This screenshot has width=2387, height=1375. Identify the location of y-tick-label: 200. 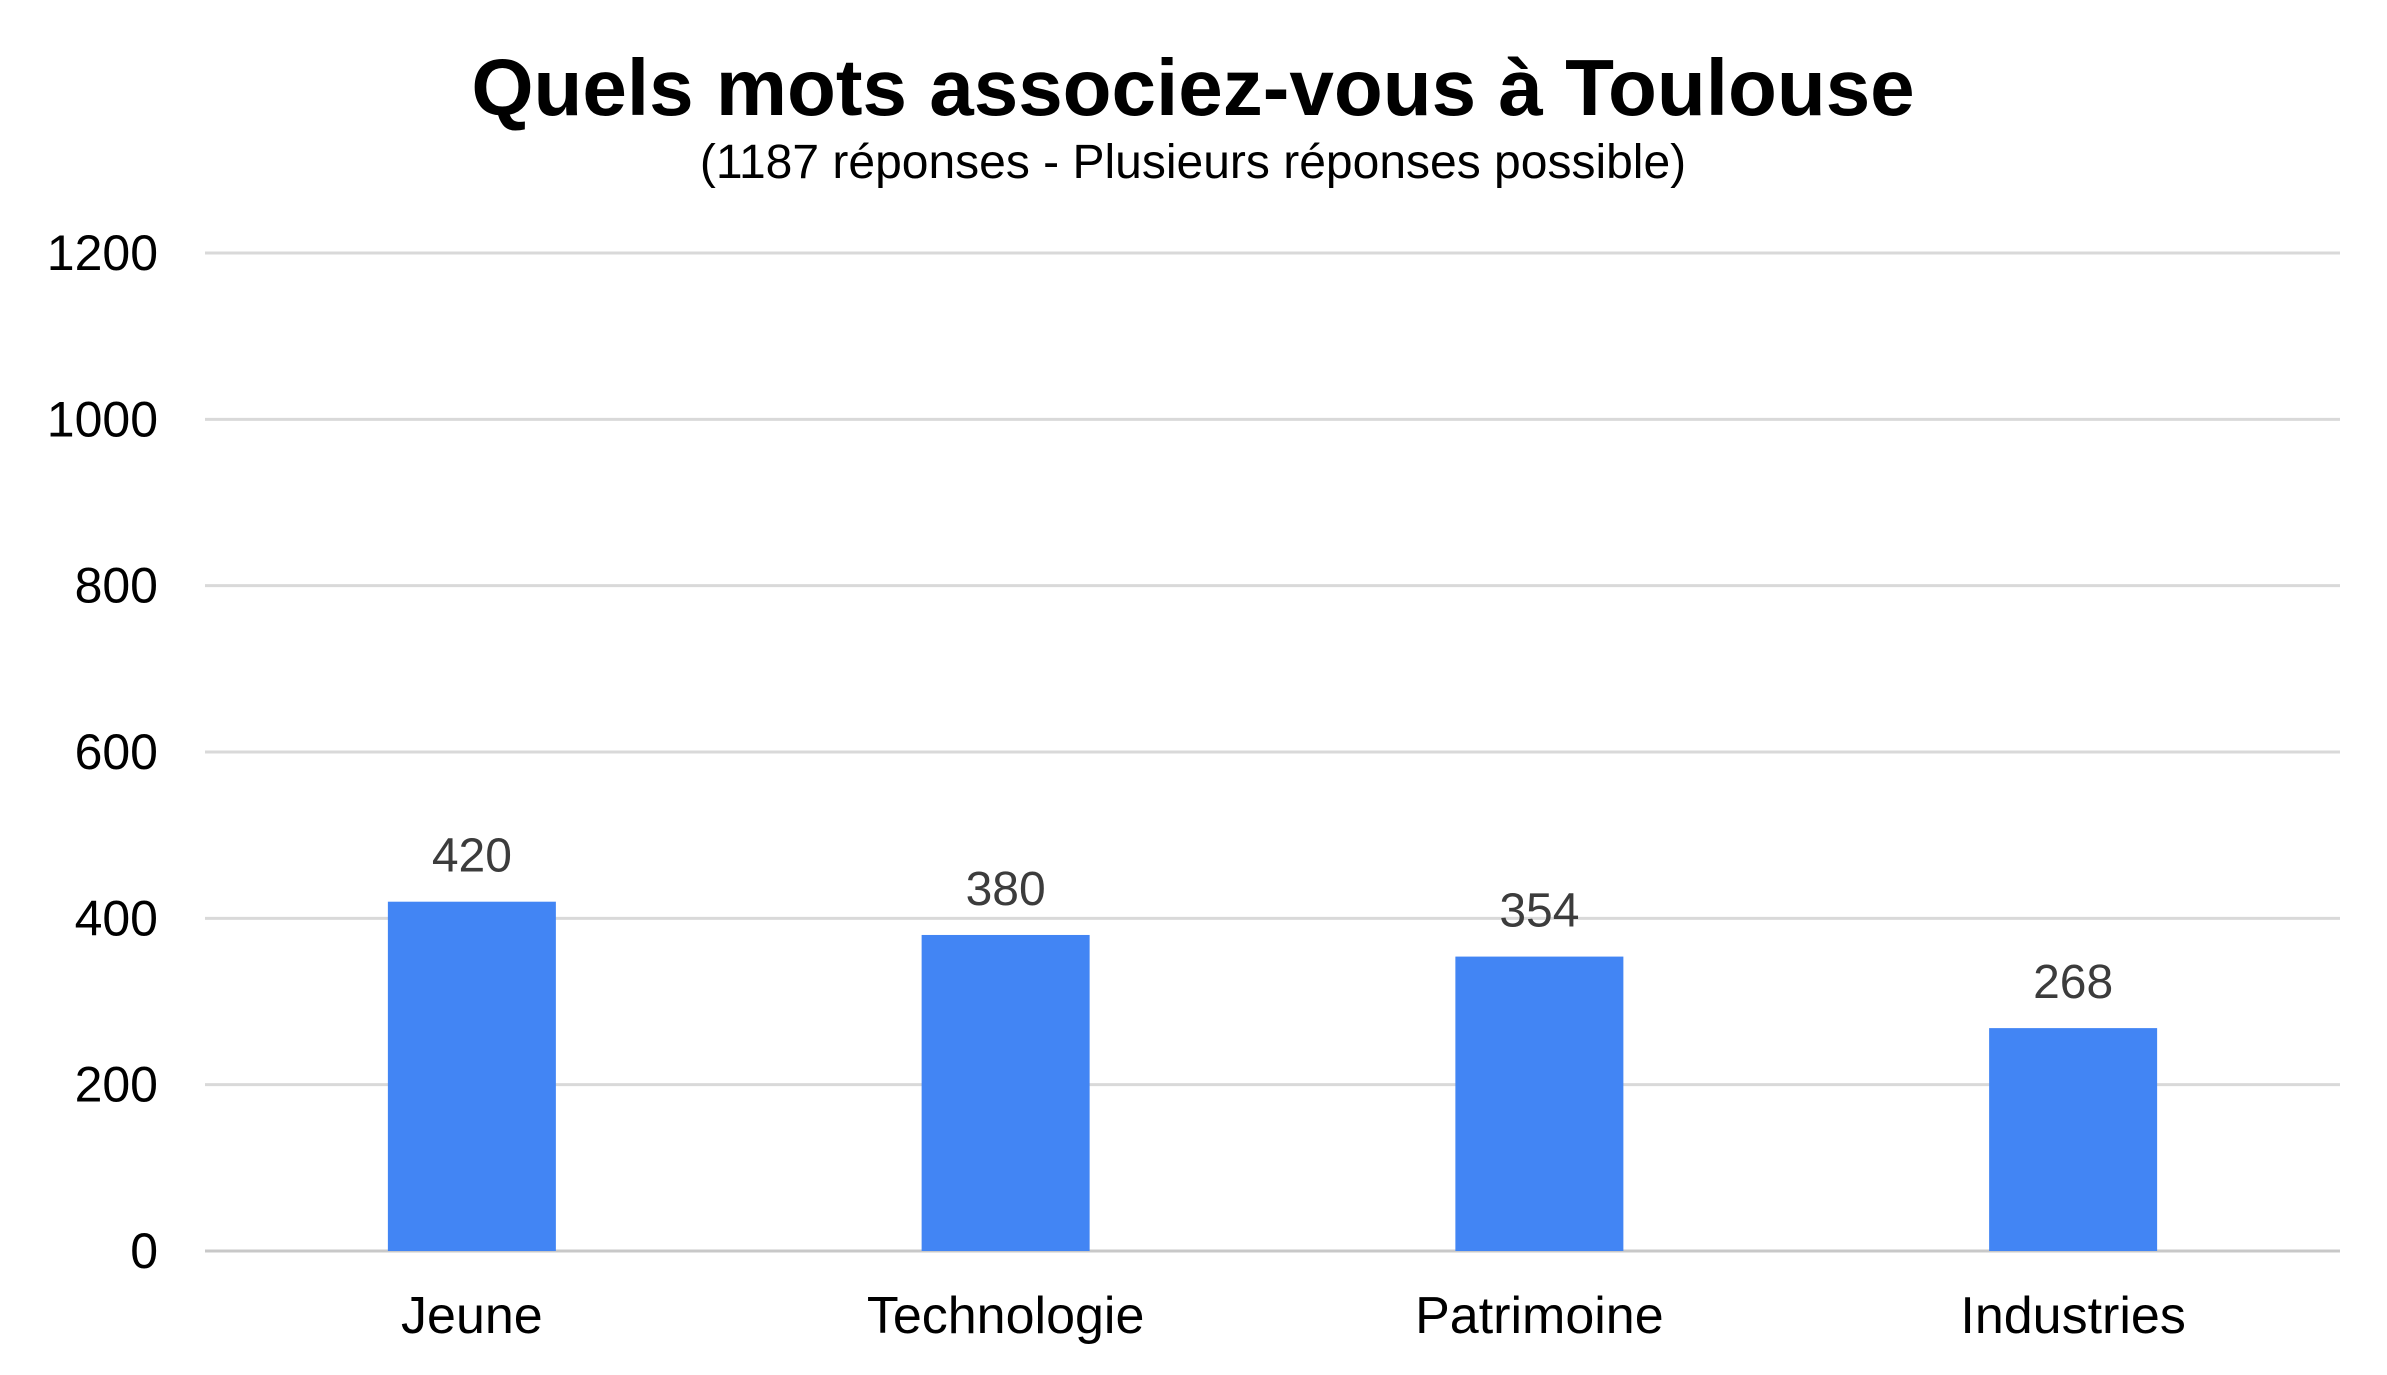
(116, 1085).